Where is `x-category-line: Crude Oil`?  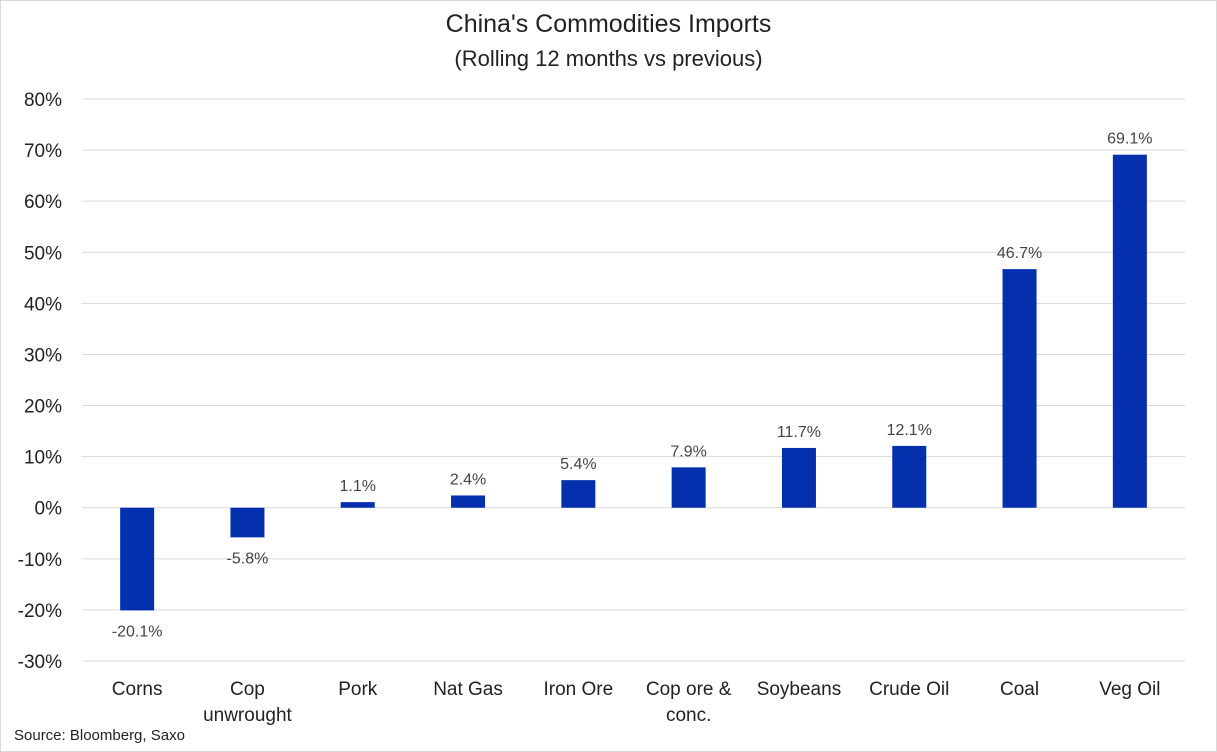
x-category-line: Crude Oil is located at coordinates (909, 689).